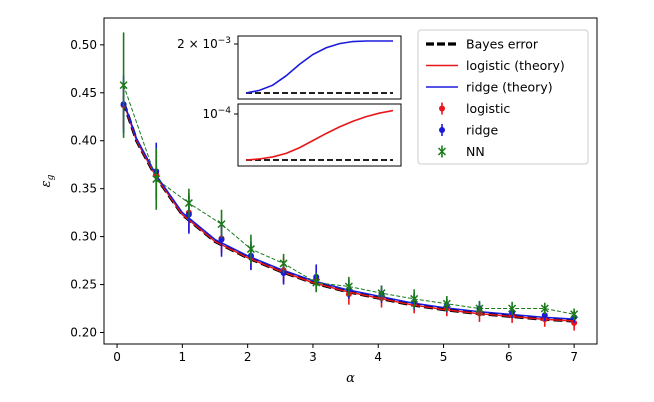 This screenshot has width=654, height=402. Describe the element at coordinates (117, 357) in the screenshot. I see `x-tick-label: 0` at that location.